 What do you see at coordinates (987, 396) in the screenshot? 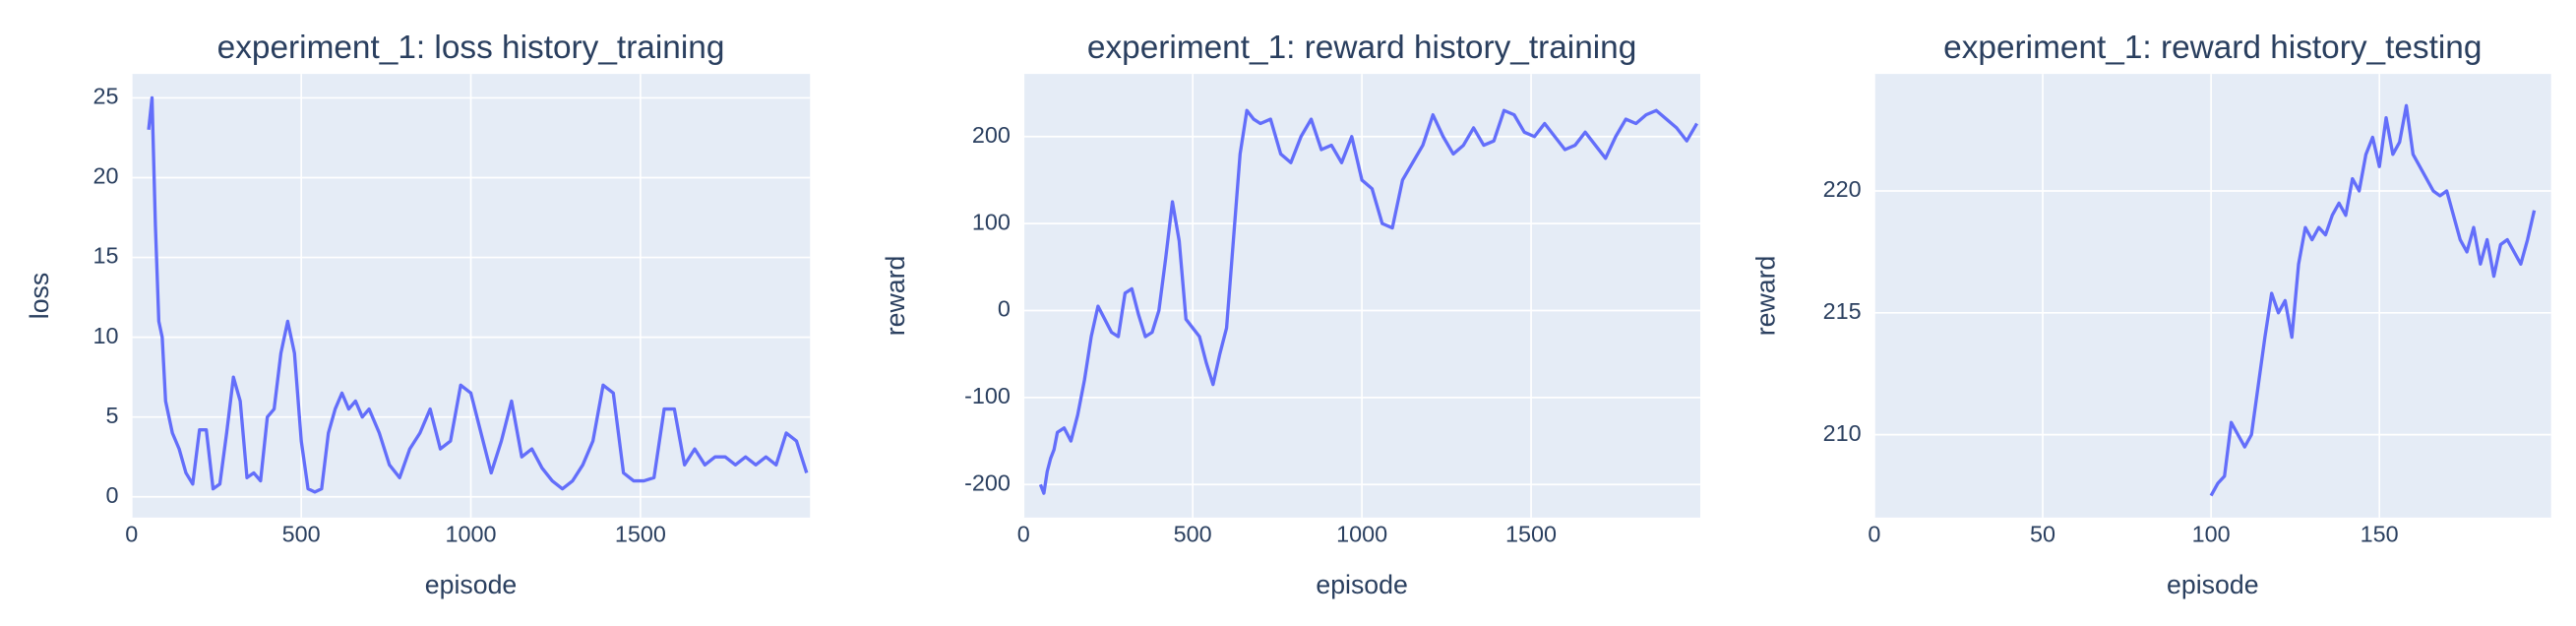
I see `y-tick-label: -100` at bounding box center [987, 396].